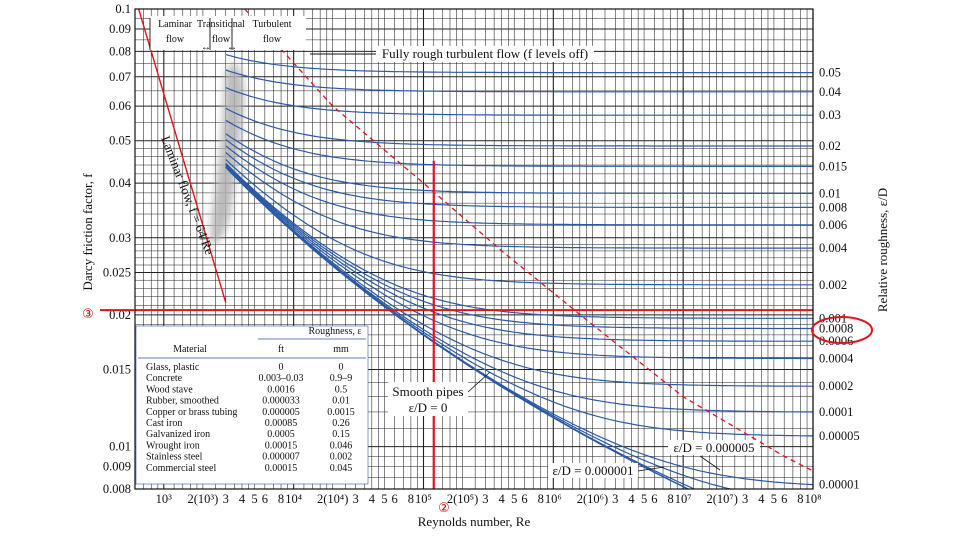 Image resolution: width=966 pixels, height=543 pixels. What do you see at coordinates (120, 315) in the screenshot?
I see `y-tick-label: 0.02` at bounding box center [120, 315].